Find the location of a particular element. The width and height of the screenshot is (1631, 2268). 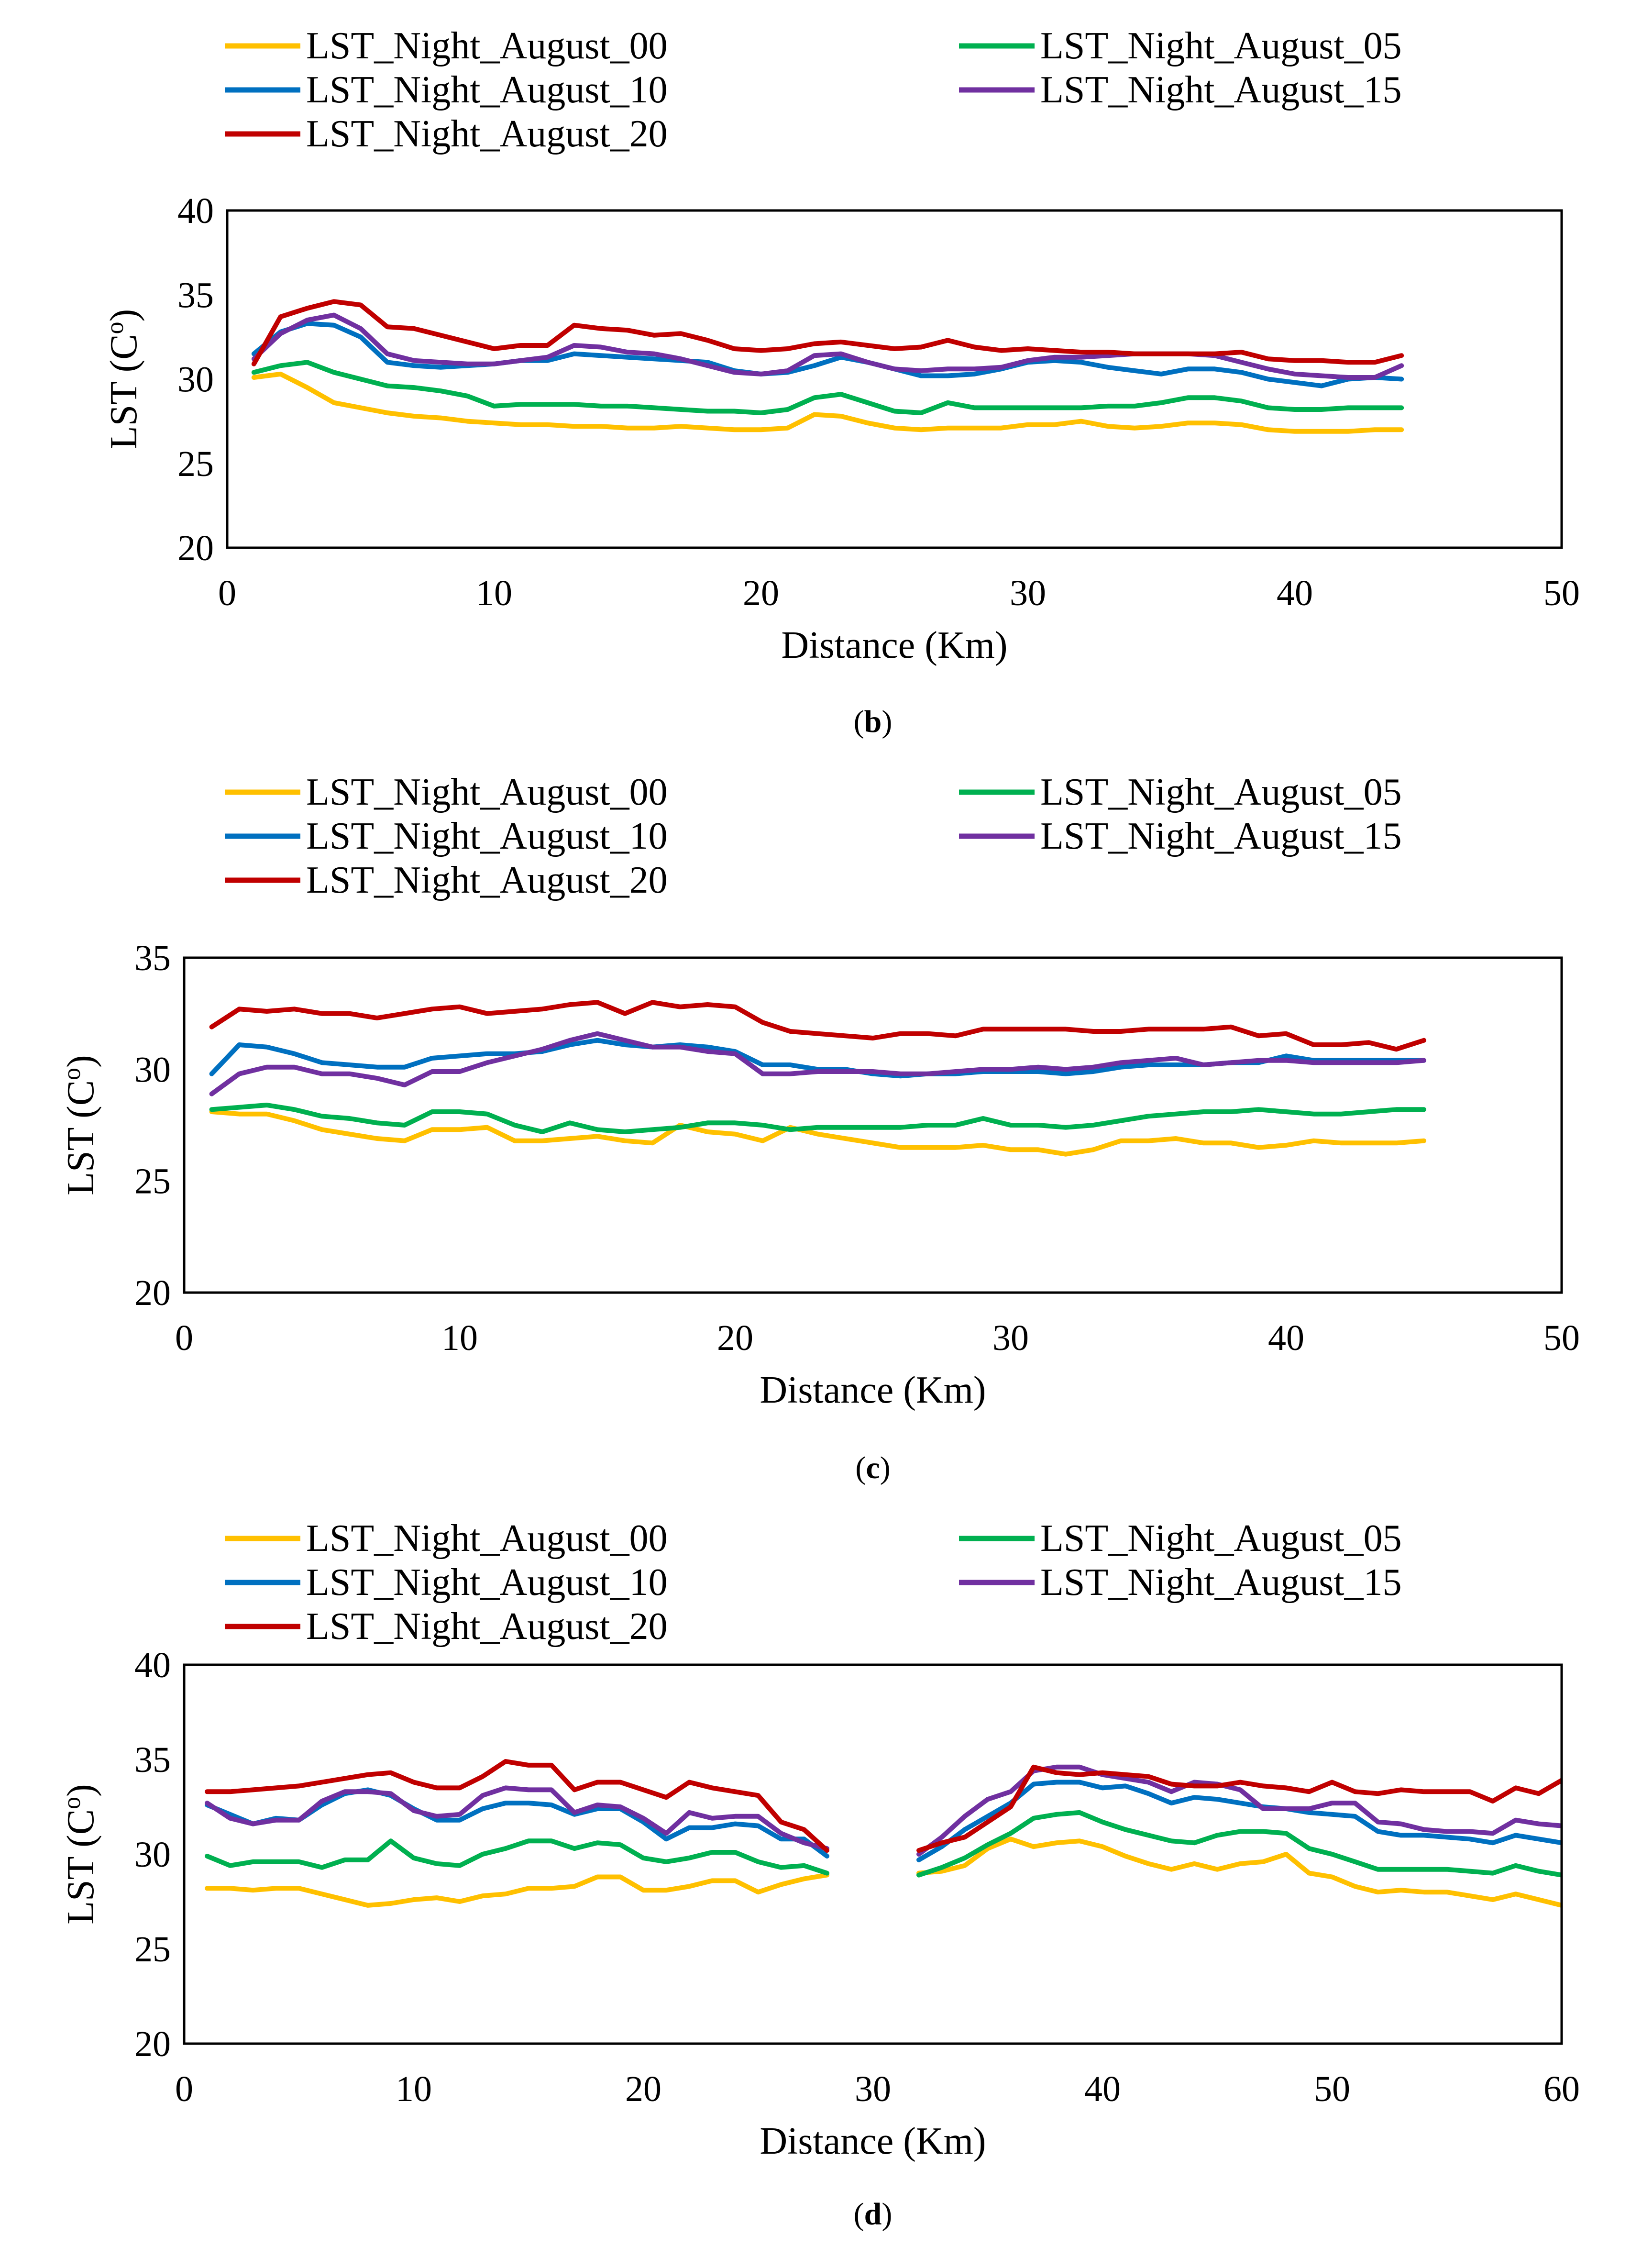

panel-caption: (d) is located at coordinates (873, 2214).